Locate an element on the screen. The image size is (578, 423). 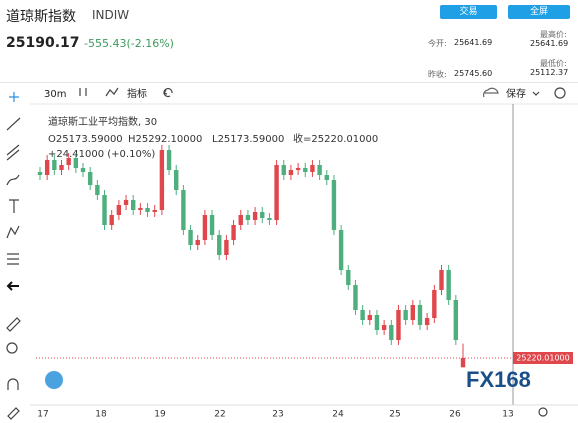
channel-tool is located at coordinates (13, 152).